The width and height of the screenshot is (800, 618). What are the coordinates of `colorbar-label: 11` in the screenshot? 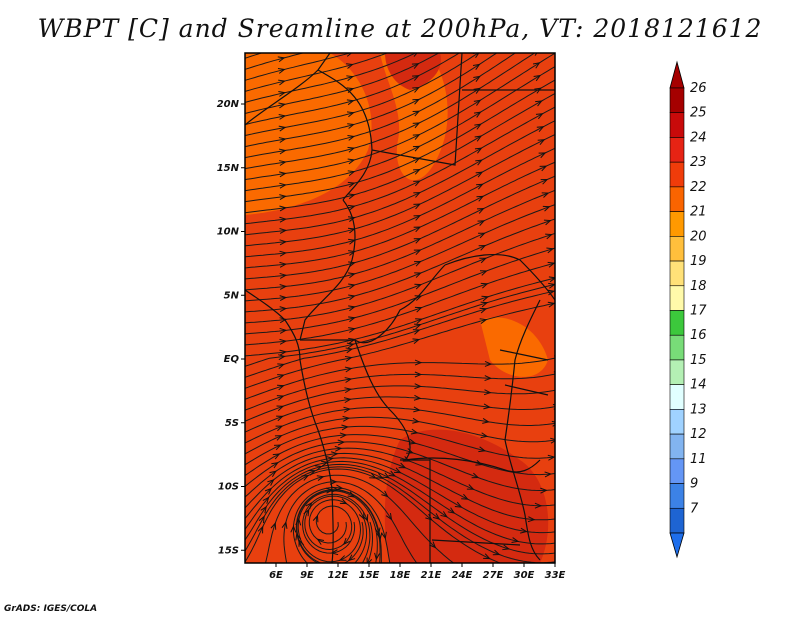 It's located at (698, 459).